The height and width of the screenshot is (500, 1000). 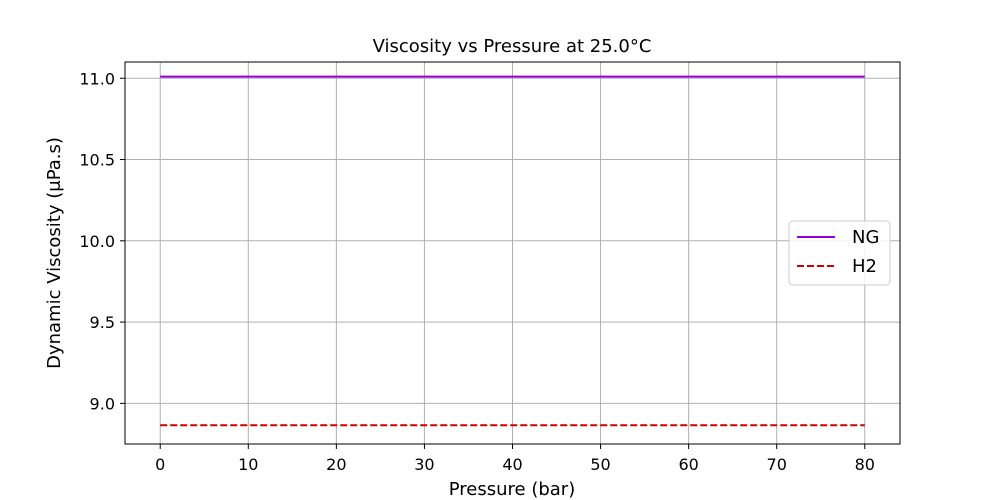 I want to click on y-axis-label: Dynamic Viscosity (μPa.s), so click(x=54, y=253).